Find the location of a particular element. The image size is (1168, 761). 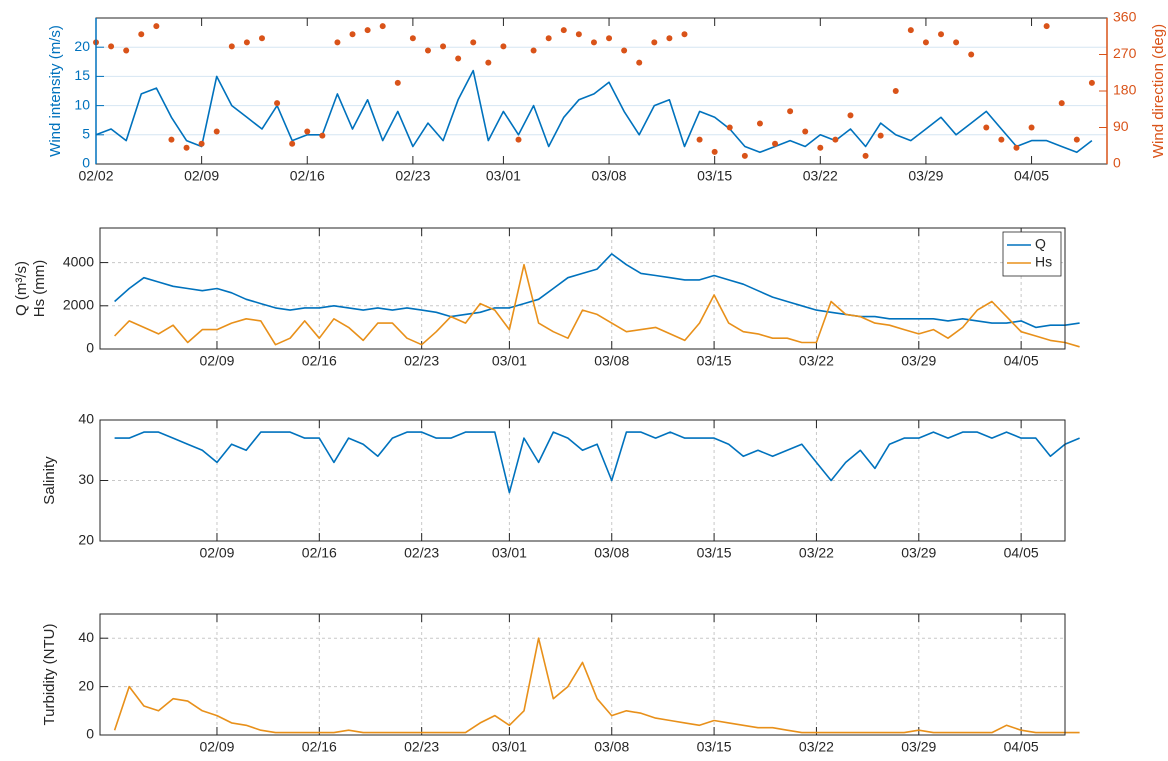

y-axis-label: Hs (mm) is located at coordinates (39, 288).